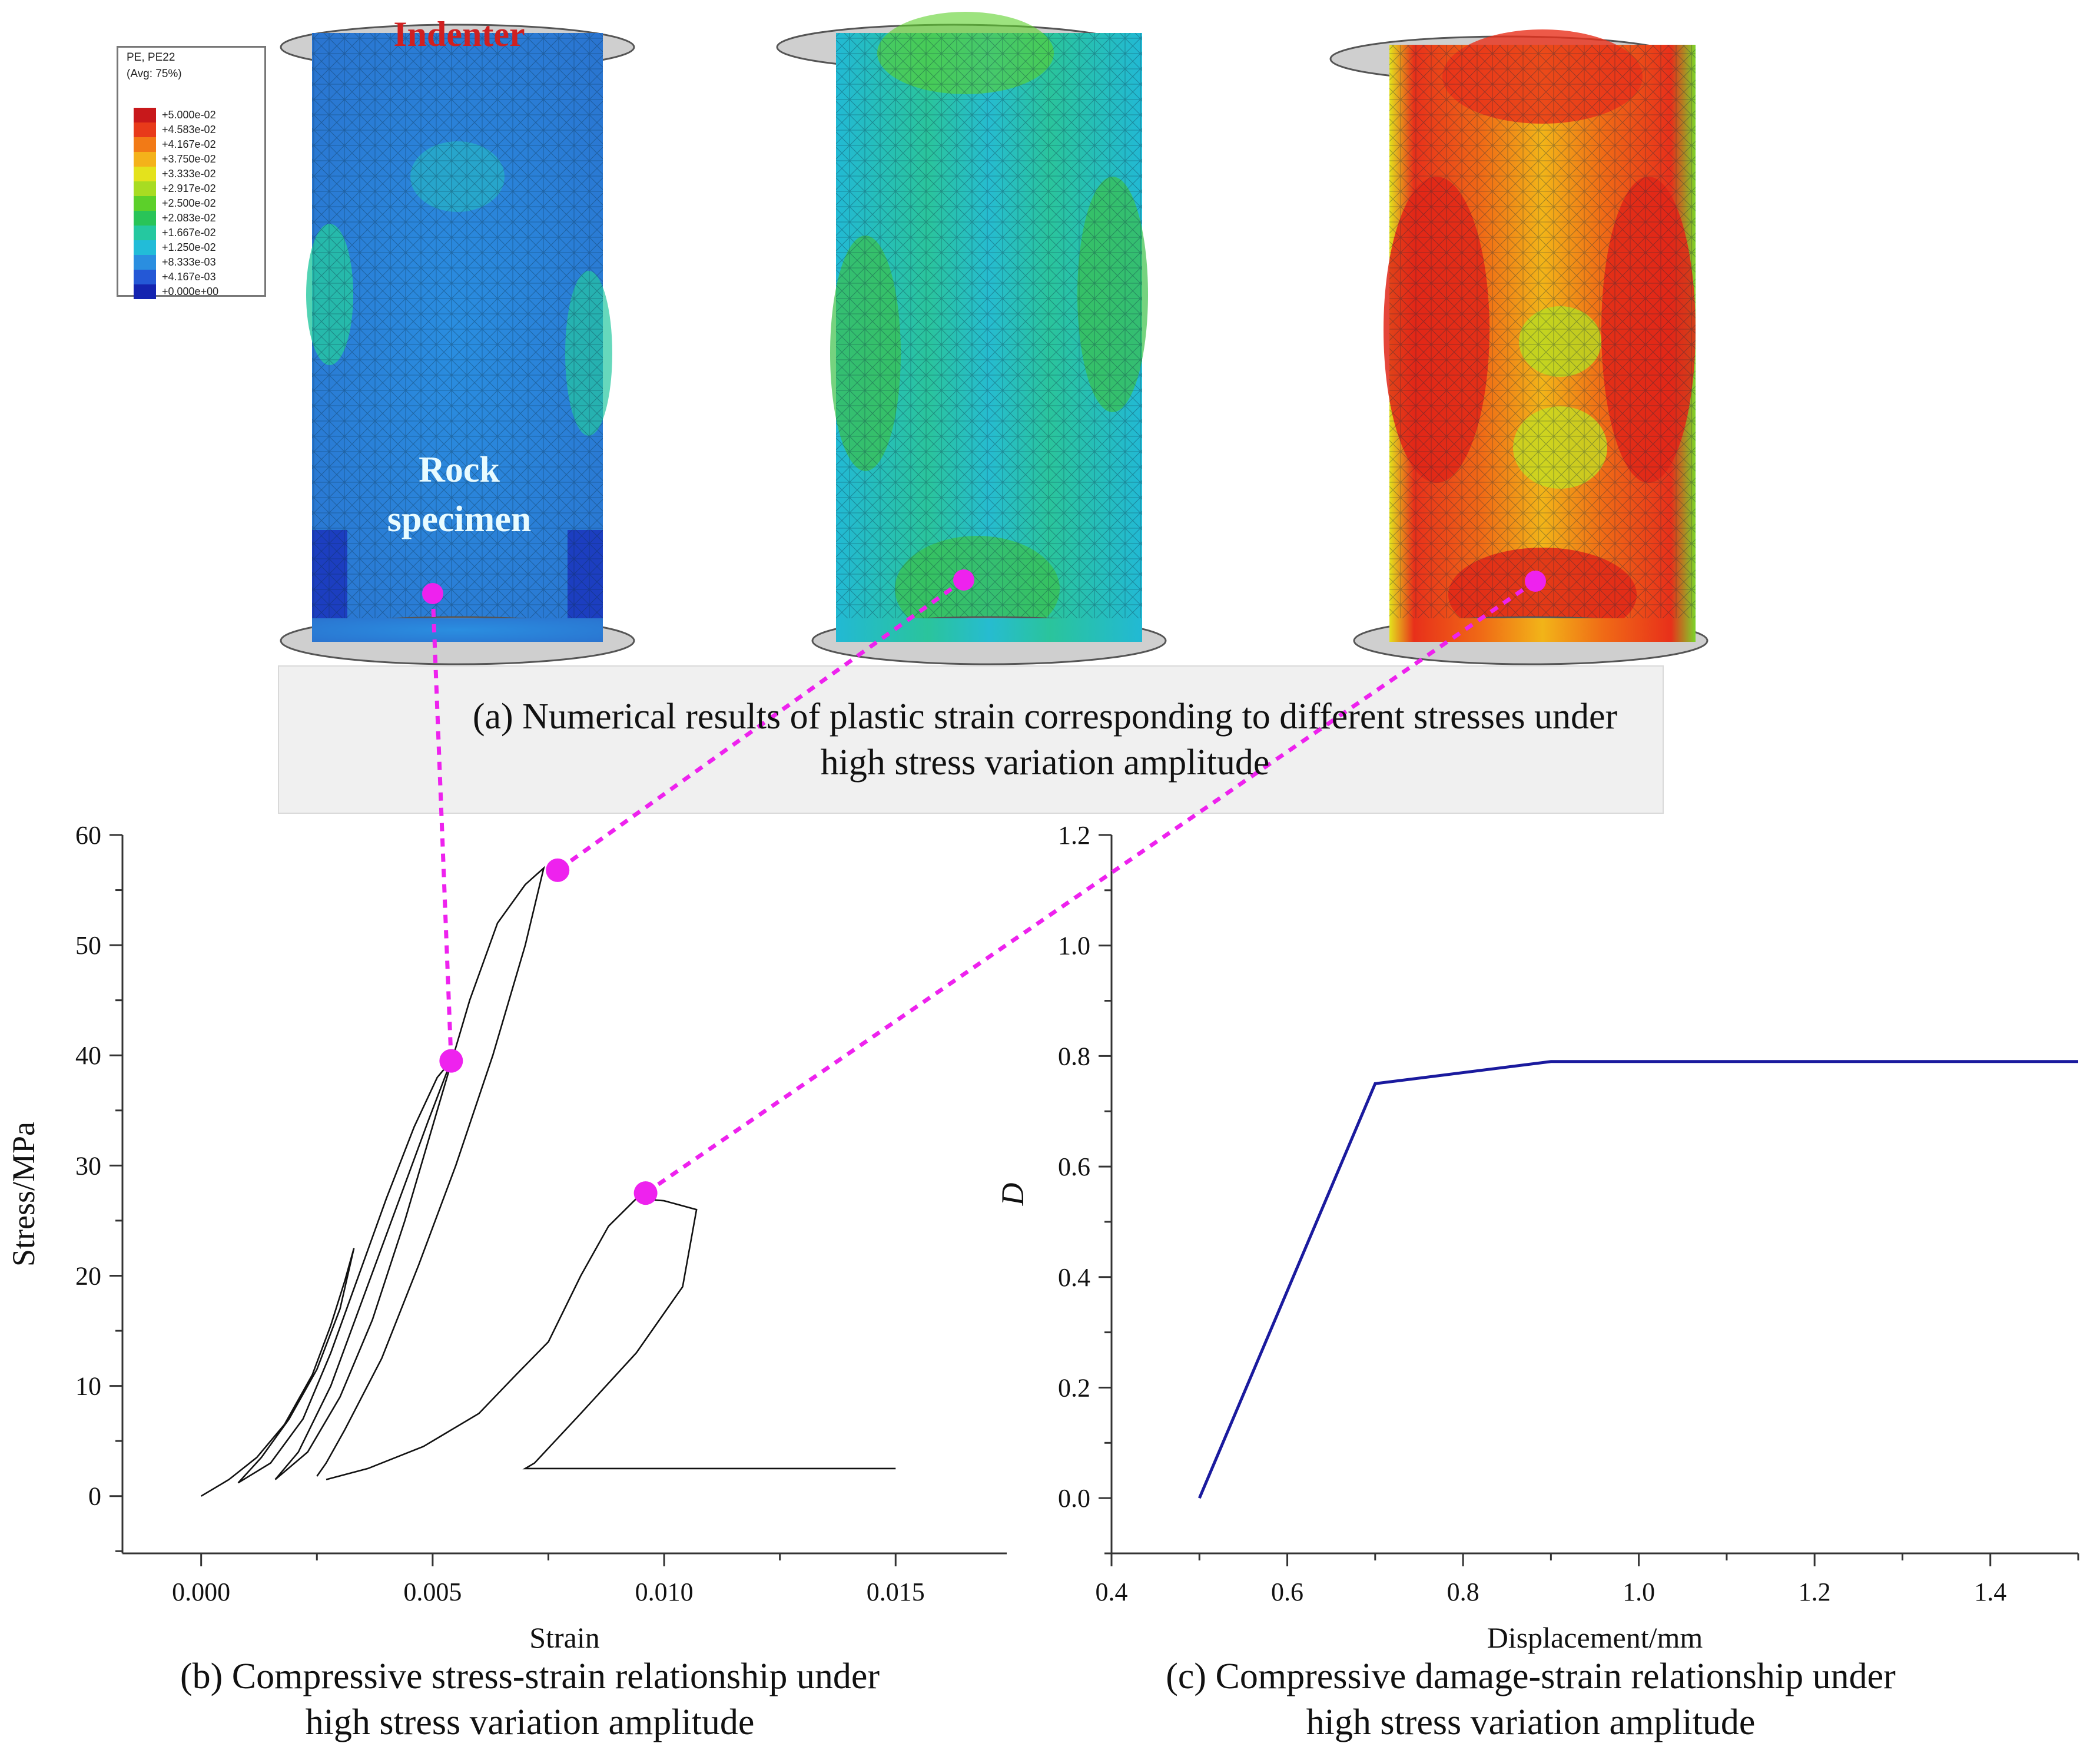 The width and height of the screenshot is (2100, 1763). What do you see at coordinates (189, 203) in the screenshot?
I see `legend-label: +2.500e-02` at bounding box center [189, 203].